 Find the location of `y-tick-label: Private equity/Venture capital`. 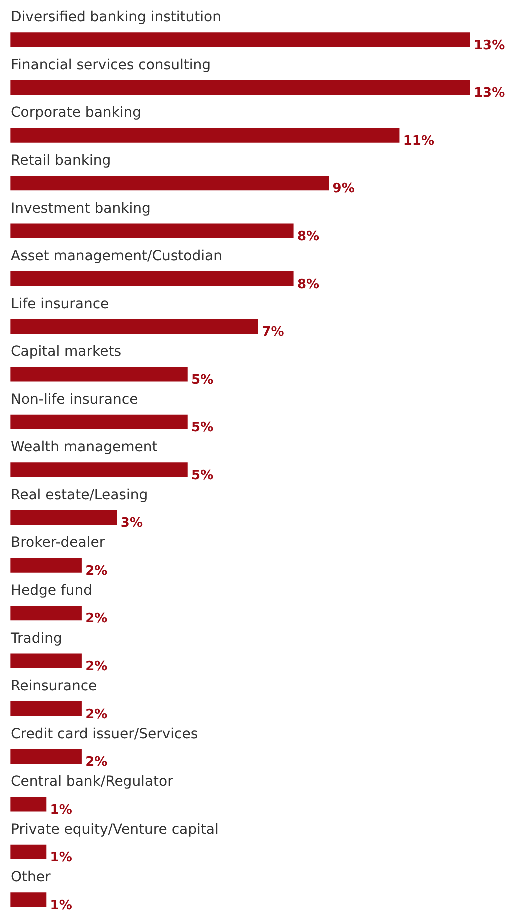

y-tick-label: Private equity/Venture capital is located at coordinates (115, 830).